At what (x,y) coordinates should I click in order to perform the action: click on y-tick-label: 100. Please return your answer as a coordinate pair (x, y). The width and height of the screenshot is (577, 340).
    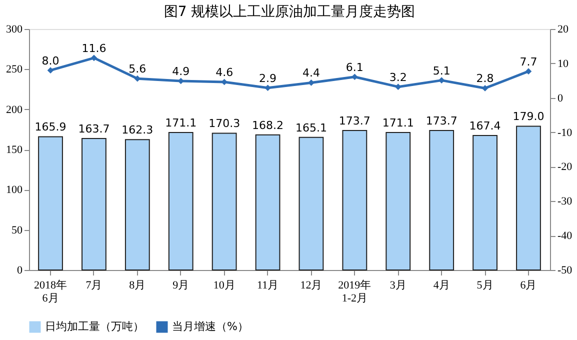
    Looking at the image, I should click on (14, 190).